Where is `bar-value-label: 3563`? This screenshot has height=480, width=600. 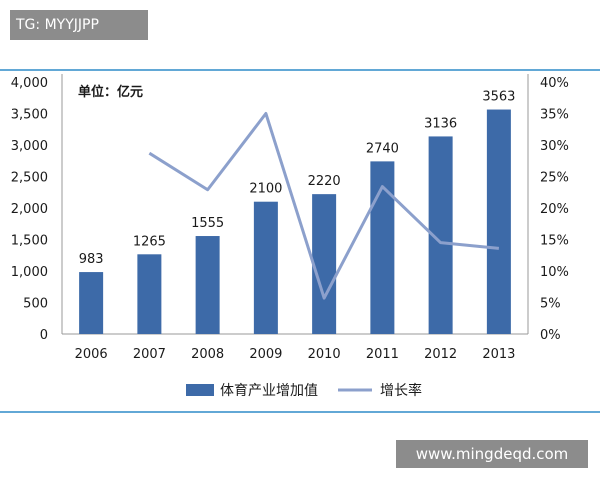
bar-value-label: 3563 is located at coordinates (498, 97).